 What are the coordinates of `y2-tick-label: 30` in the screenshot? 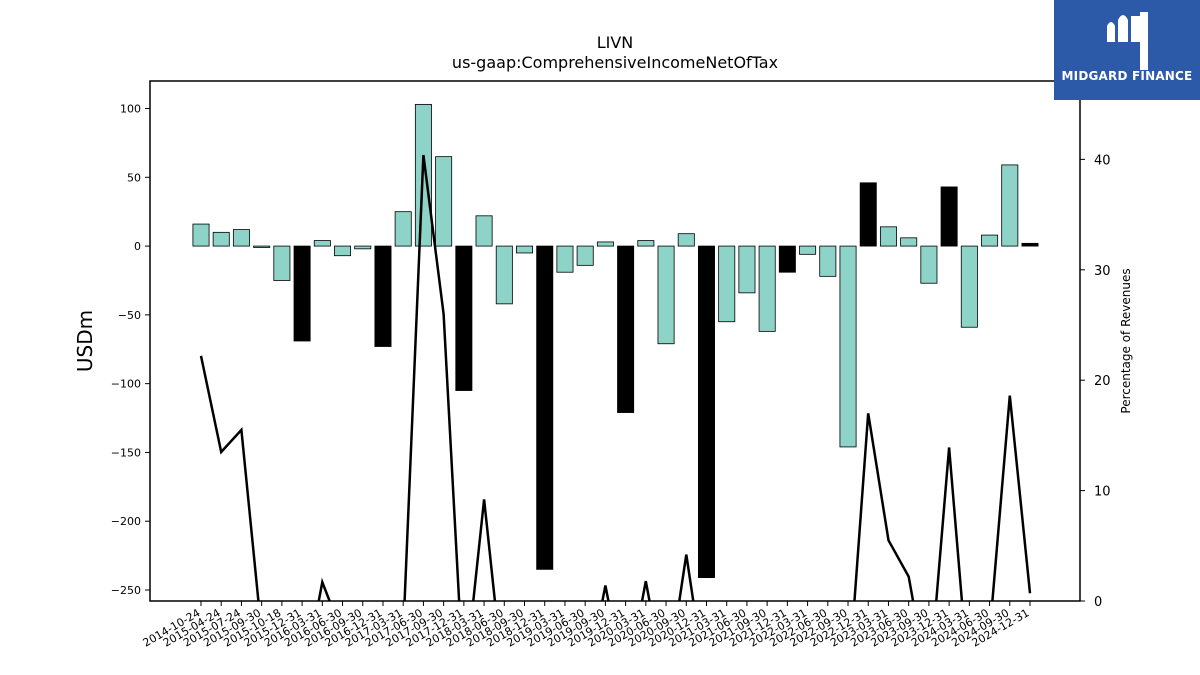 It's located at (1102, 271).